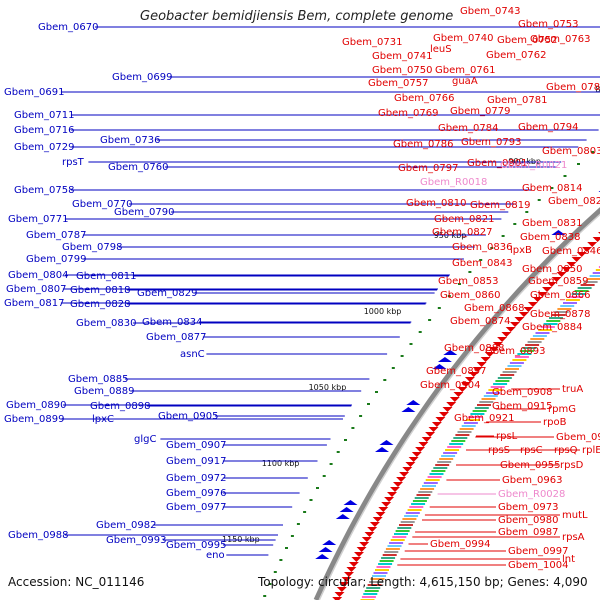 This screenshot has height=604, width=600. Describe the element at coordinates (196, 445) in the screenshot. I see `left-gene-label: Gbem_0907` at that location.